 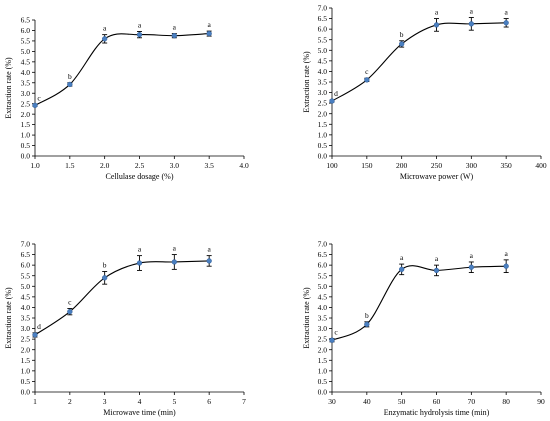 What do you see at coordinates (472, 401) in the screenshot?
I see `x-tick-label: 70` at bounding box center [472, 401].